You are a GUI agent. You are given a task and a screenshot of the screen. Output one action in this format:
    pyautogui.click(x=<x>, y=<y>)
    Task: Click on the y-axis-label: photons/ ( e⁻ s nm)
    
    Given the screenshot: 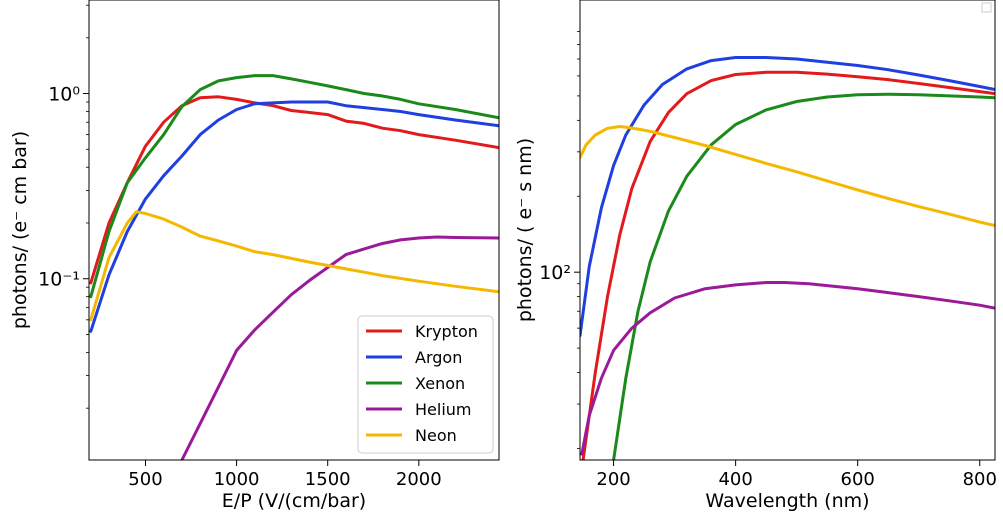 What is the action you would take?
    pyautogui.click(x=525, y=230)
    